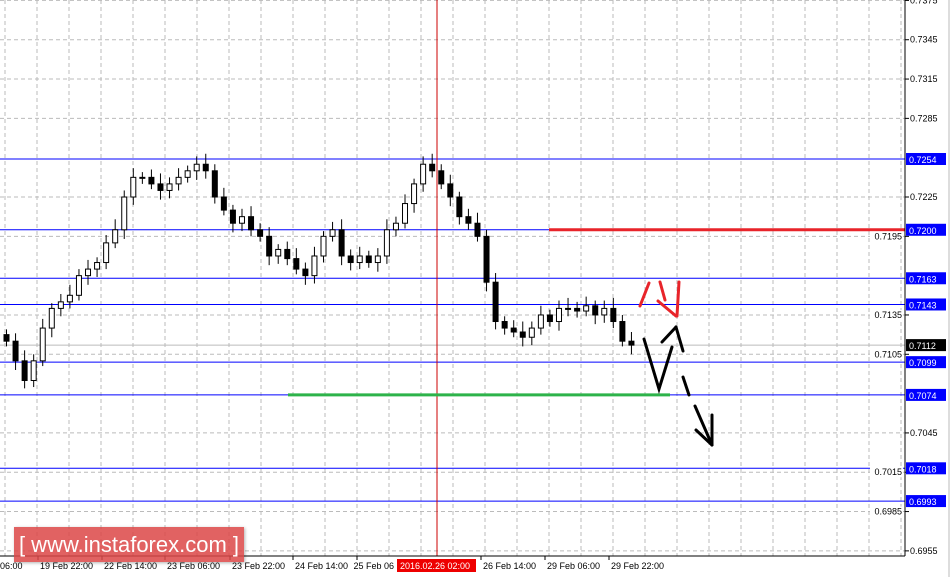 This screenshot has height=577, width=950. Describe the element at coordinates (11, 566) in the screenshot. I see `time-tick-label: 06:00` at that location.